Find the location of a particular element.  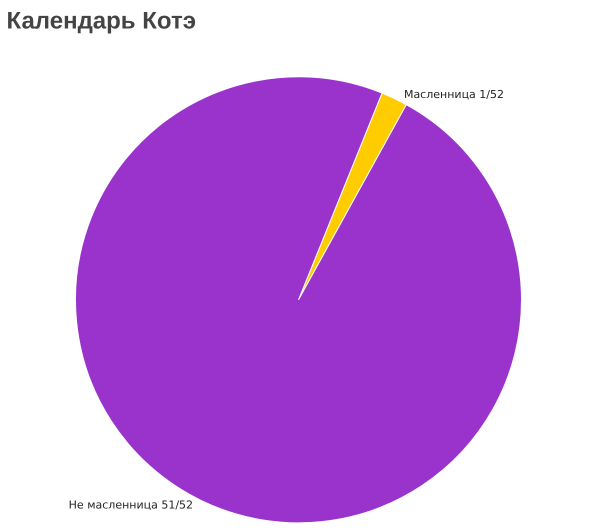

chart-title: Календарь Котэ is located at coordinates (101, 21).